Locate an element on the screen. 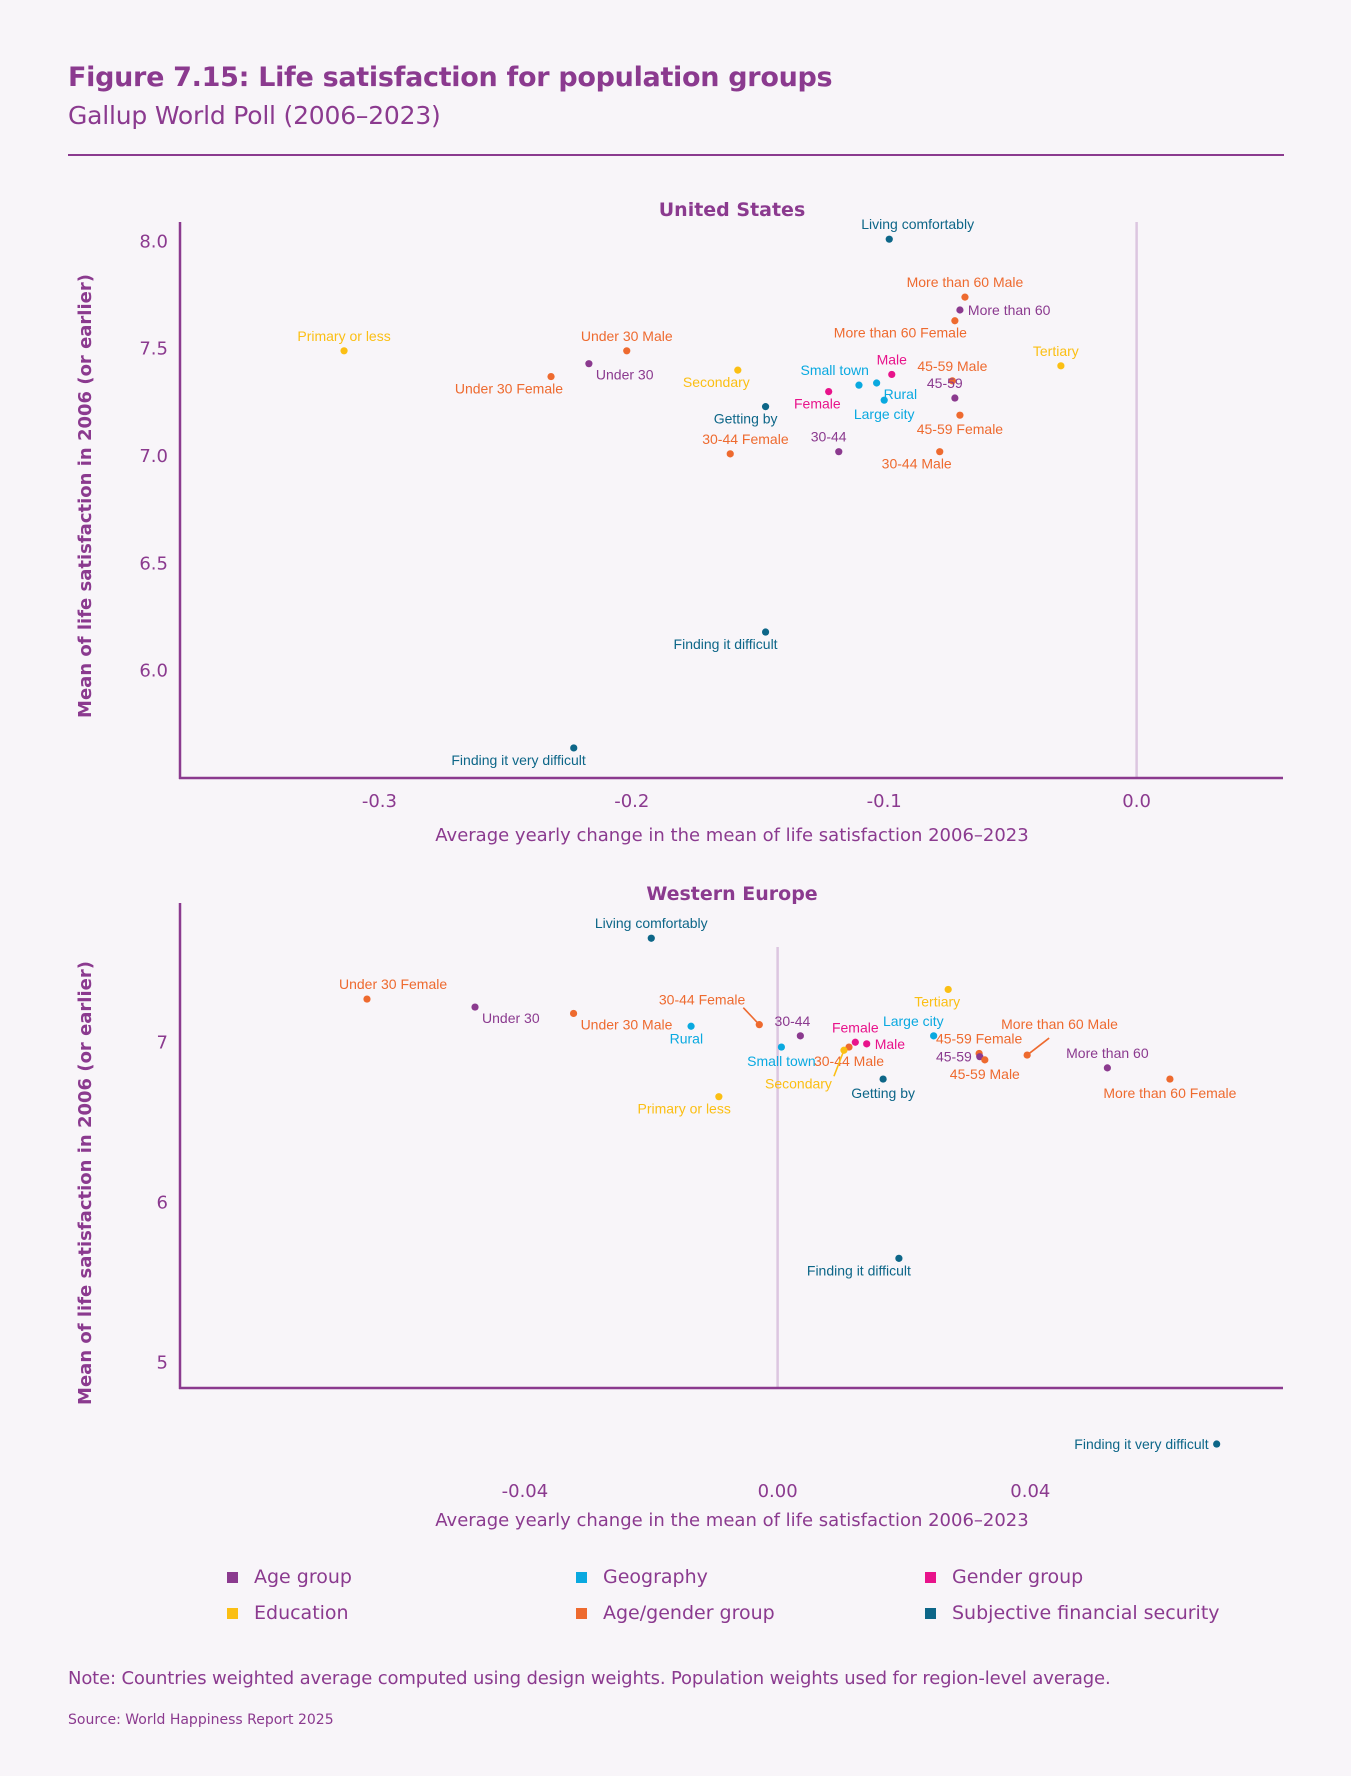 The height and width of the screenshot is (1776, 1351). legend-item-gender: Gender group is located at coordinates (1004, 1577).